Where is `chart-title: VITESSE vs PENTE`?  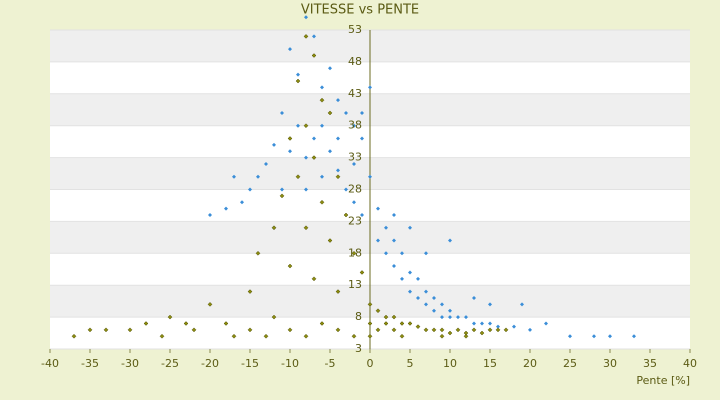
chart-title: VITESSE vs PENTE is located at coordinates (360, 10).